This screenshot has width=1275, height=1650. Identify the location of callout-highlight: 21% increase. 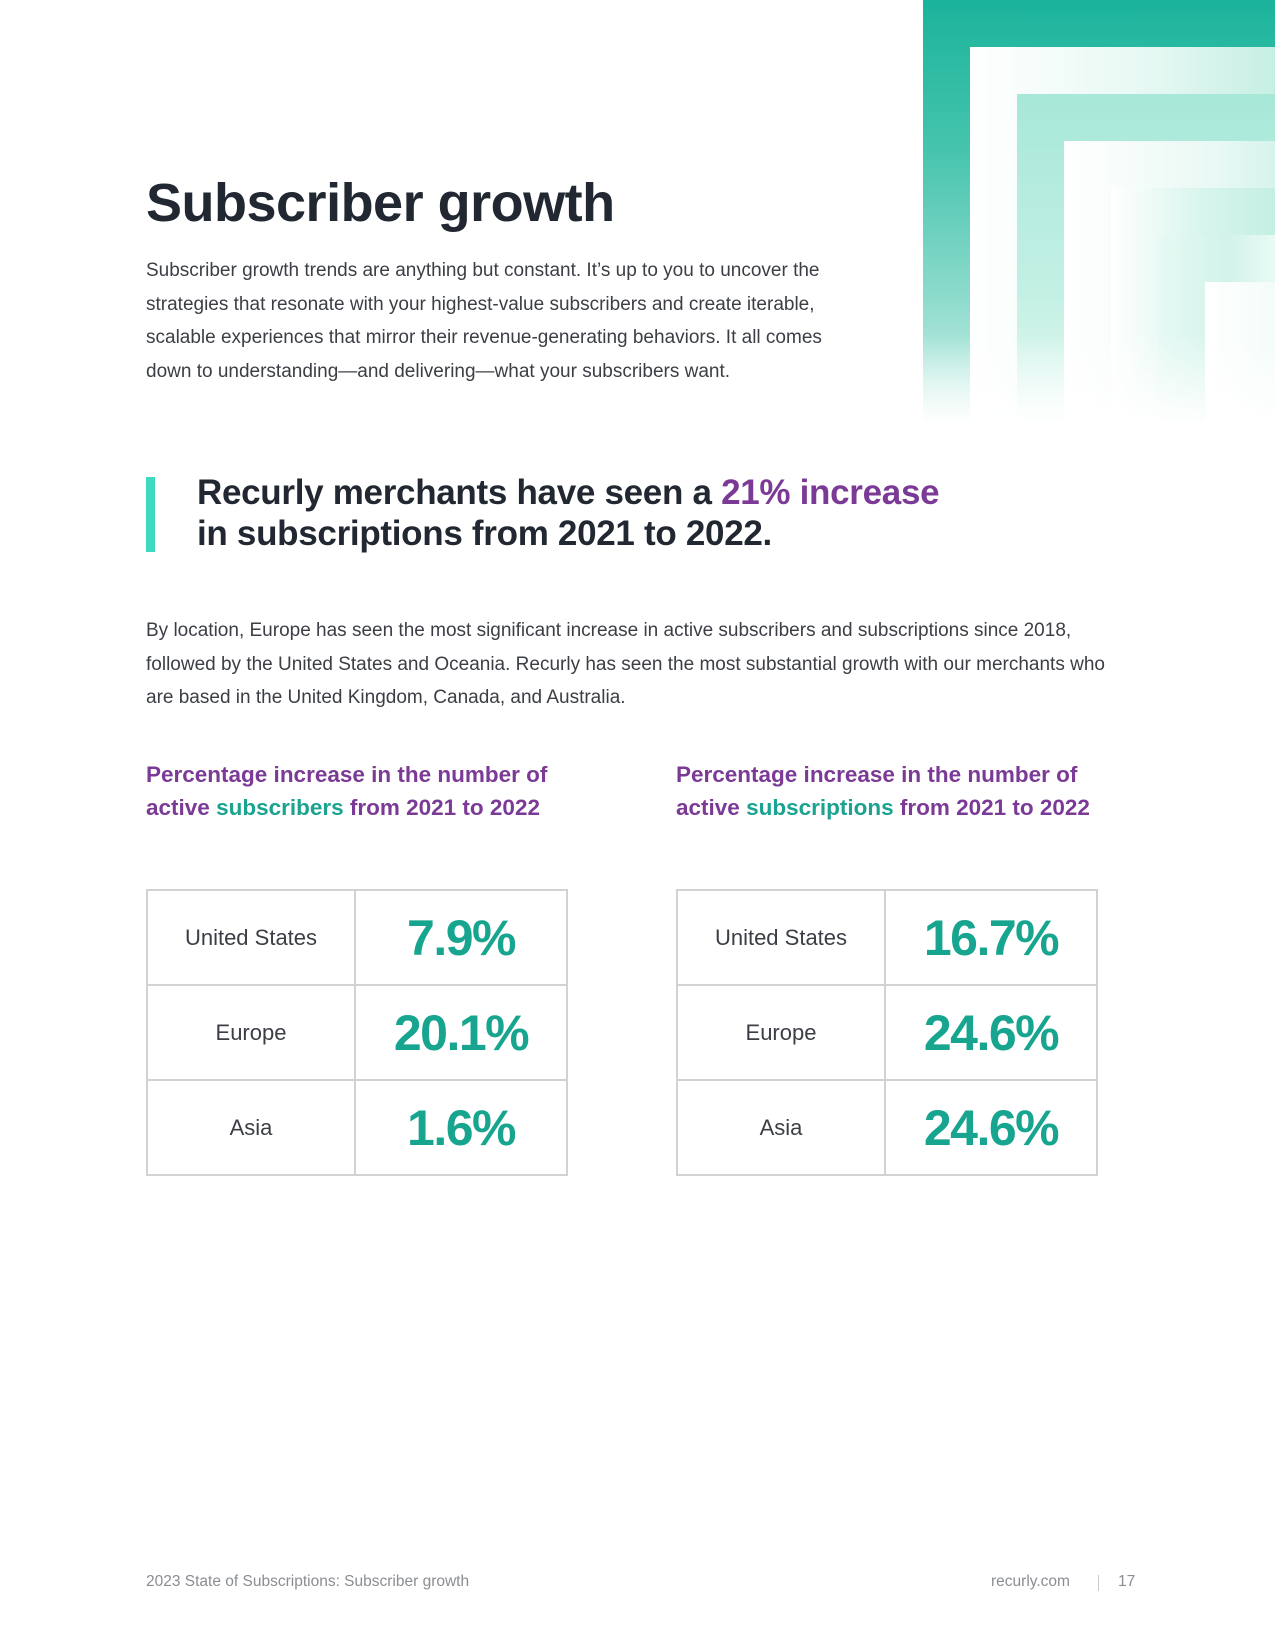
(830, 492).